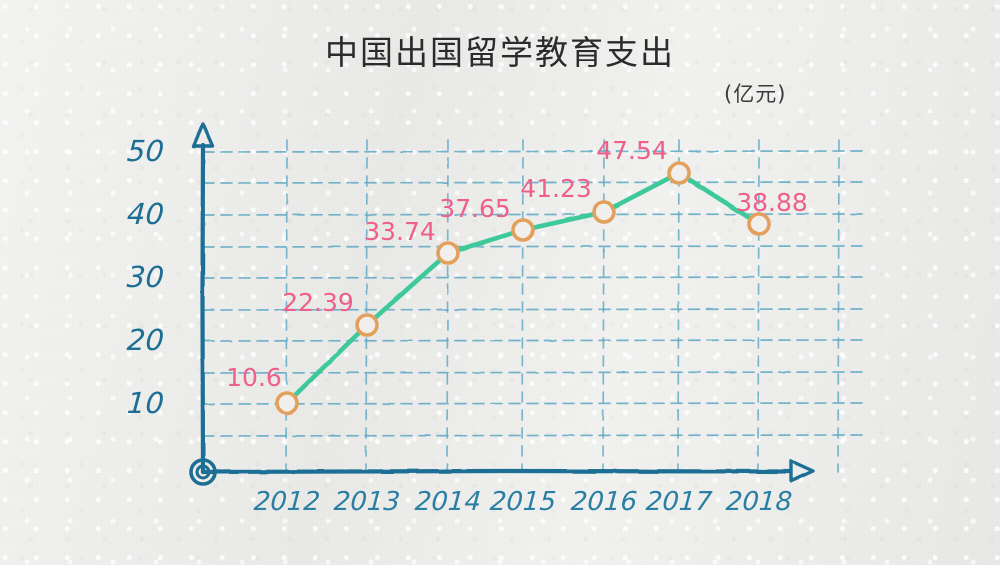  Describe the element at coordinates (367, 502) in the screenshot. I see `x-tick-label-2013: 2013` at that location.